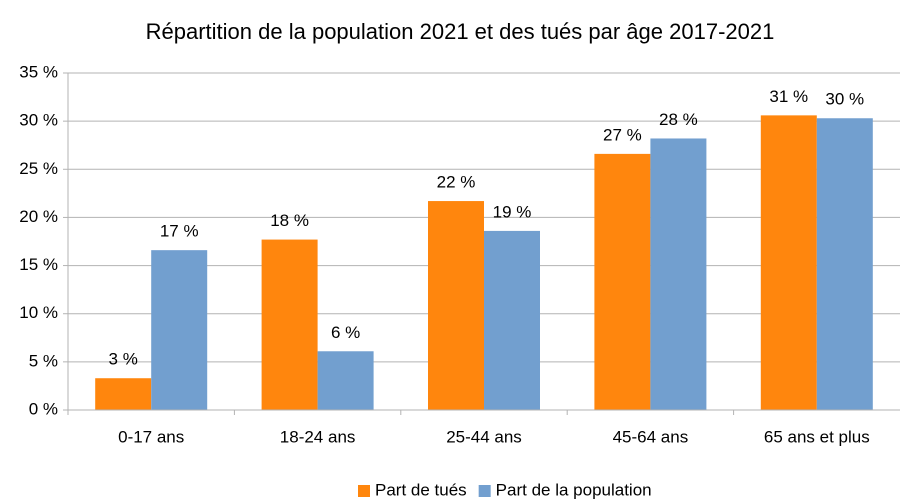 The image size is (901, 500). I want to click on x-tick-label: 25-44 ans, so click(484, 436).